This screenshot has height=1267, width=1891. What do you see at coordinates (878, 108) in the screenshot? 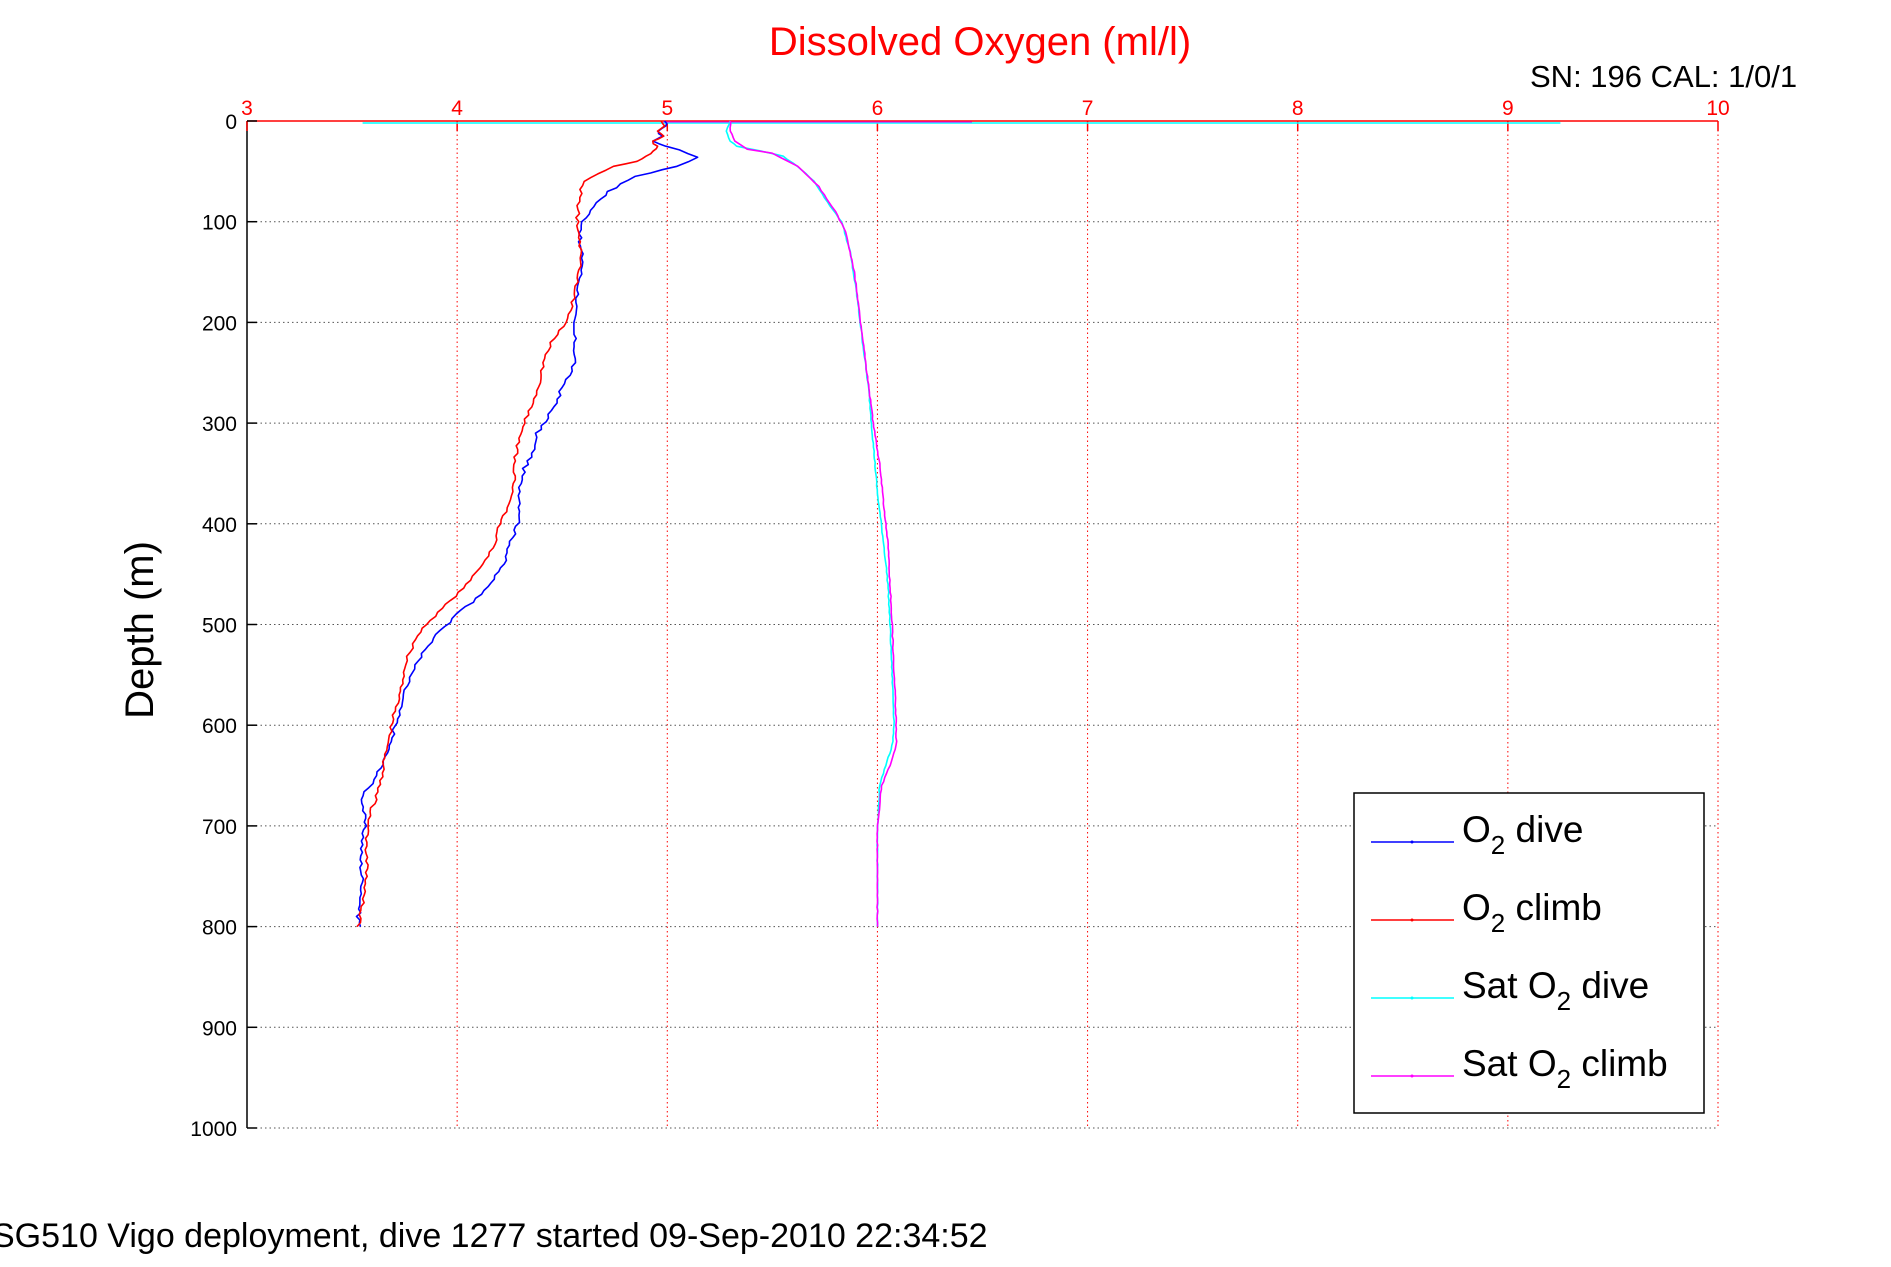
I see `x-tick-label: 6` at bounding box center [878, 108].